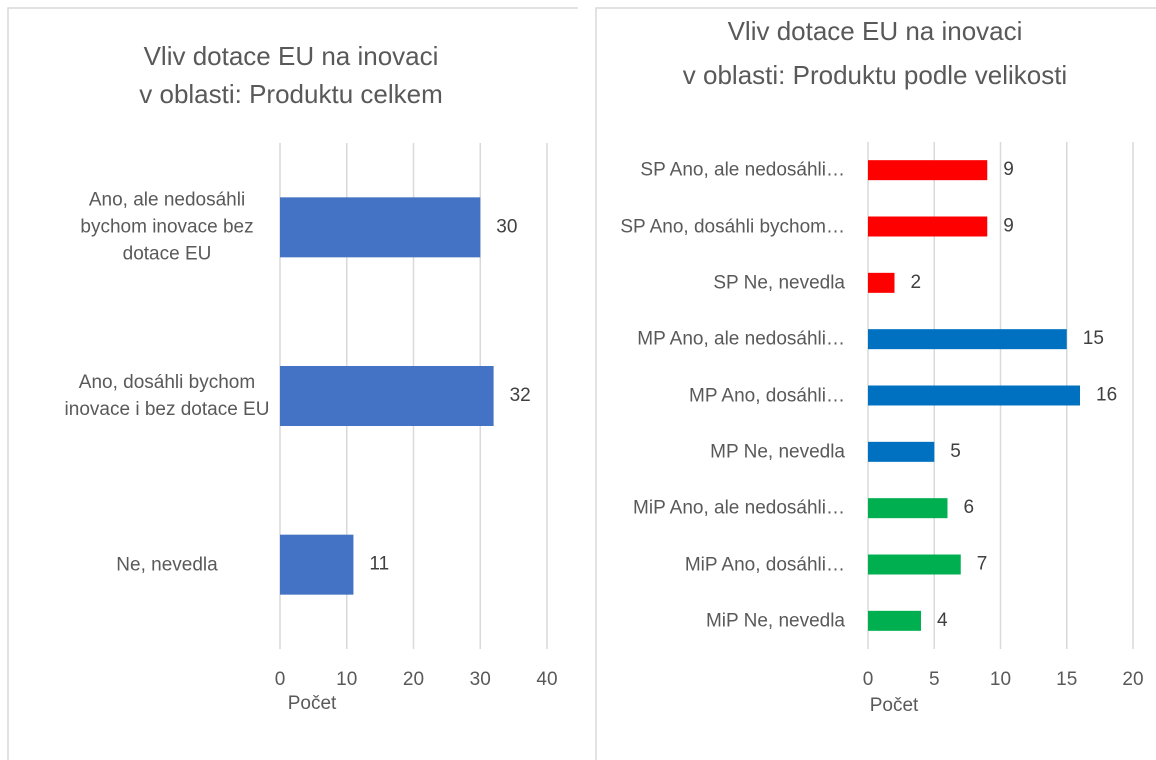  What do you see at coordinates (379, 564) in the screenshot?
I see `data-label: 11` at bounding box center [379, 564].